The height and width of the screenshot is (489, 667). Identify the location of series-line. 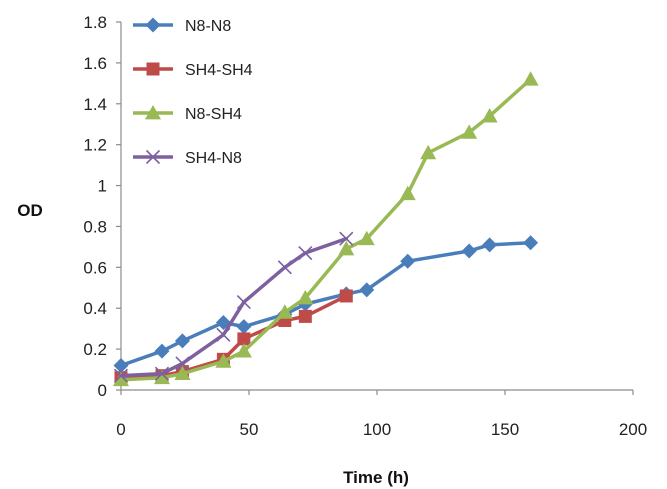
(234, 337).